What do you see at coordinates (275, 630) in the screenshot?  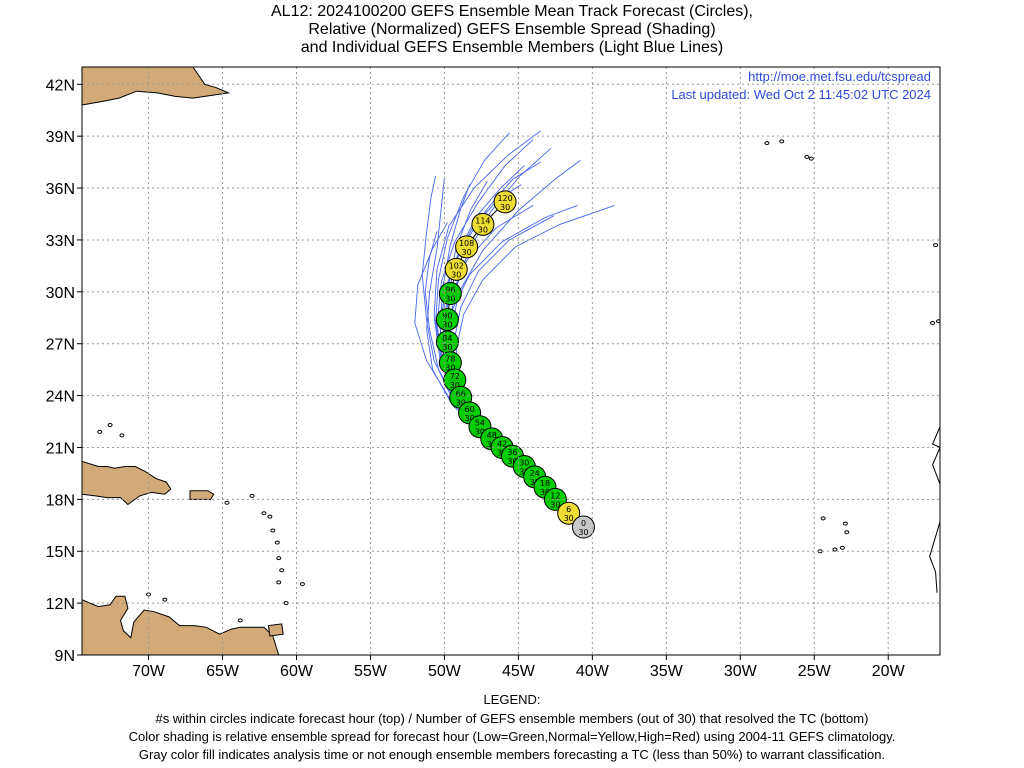 I see `land-trinidad` at bounding box center [275, 630].